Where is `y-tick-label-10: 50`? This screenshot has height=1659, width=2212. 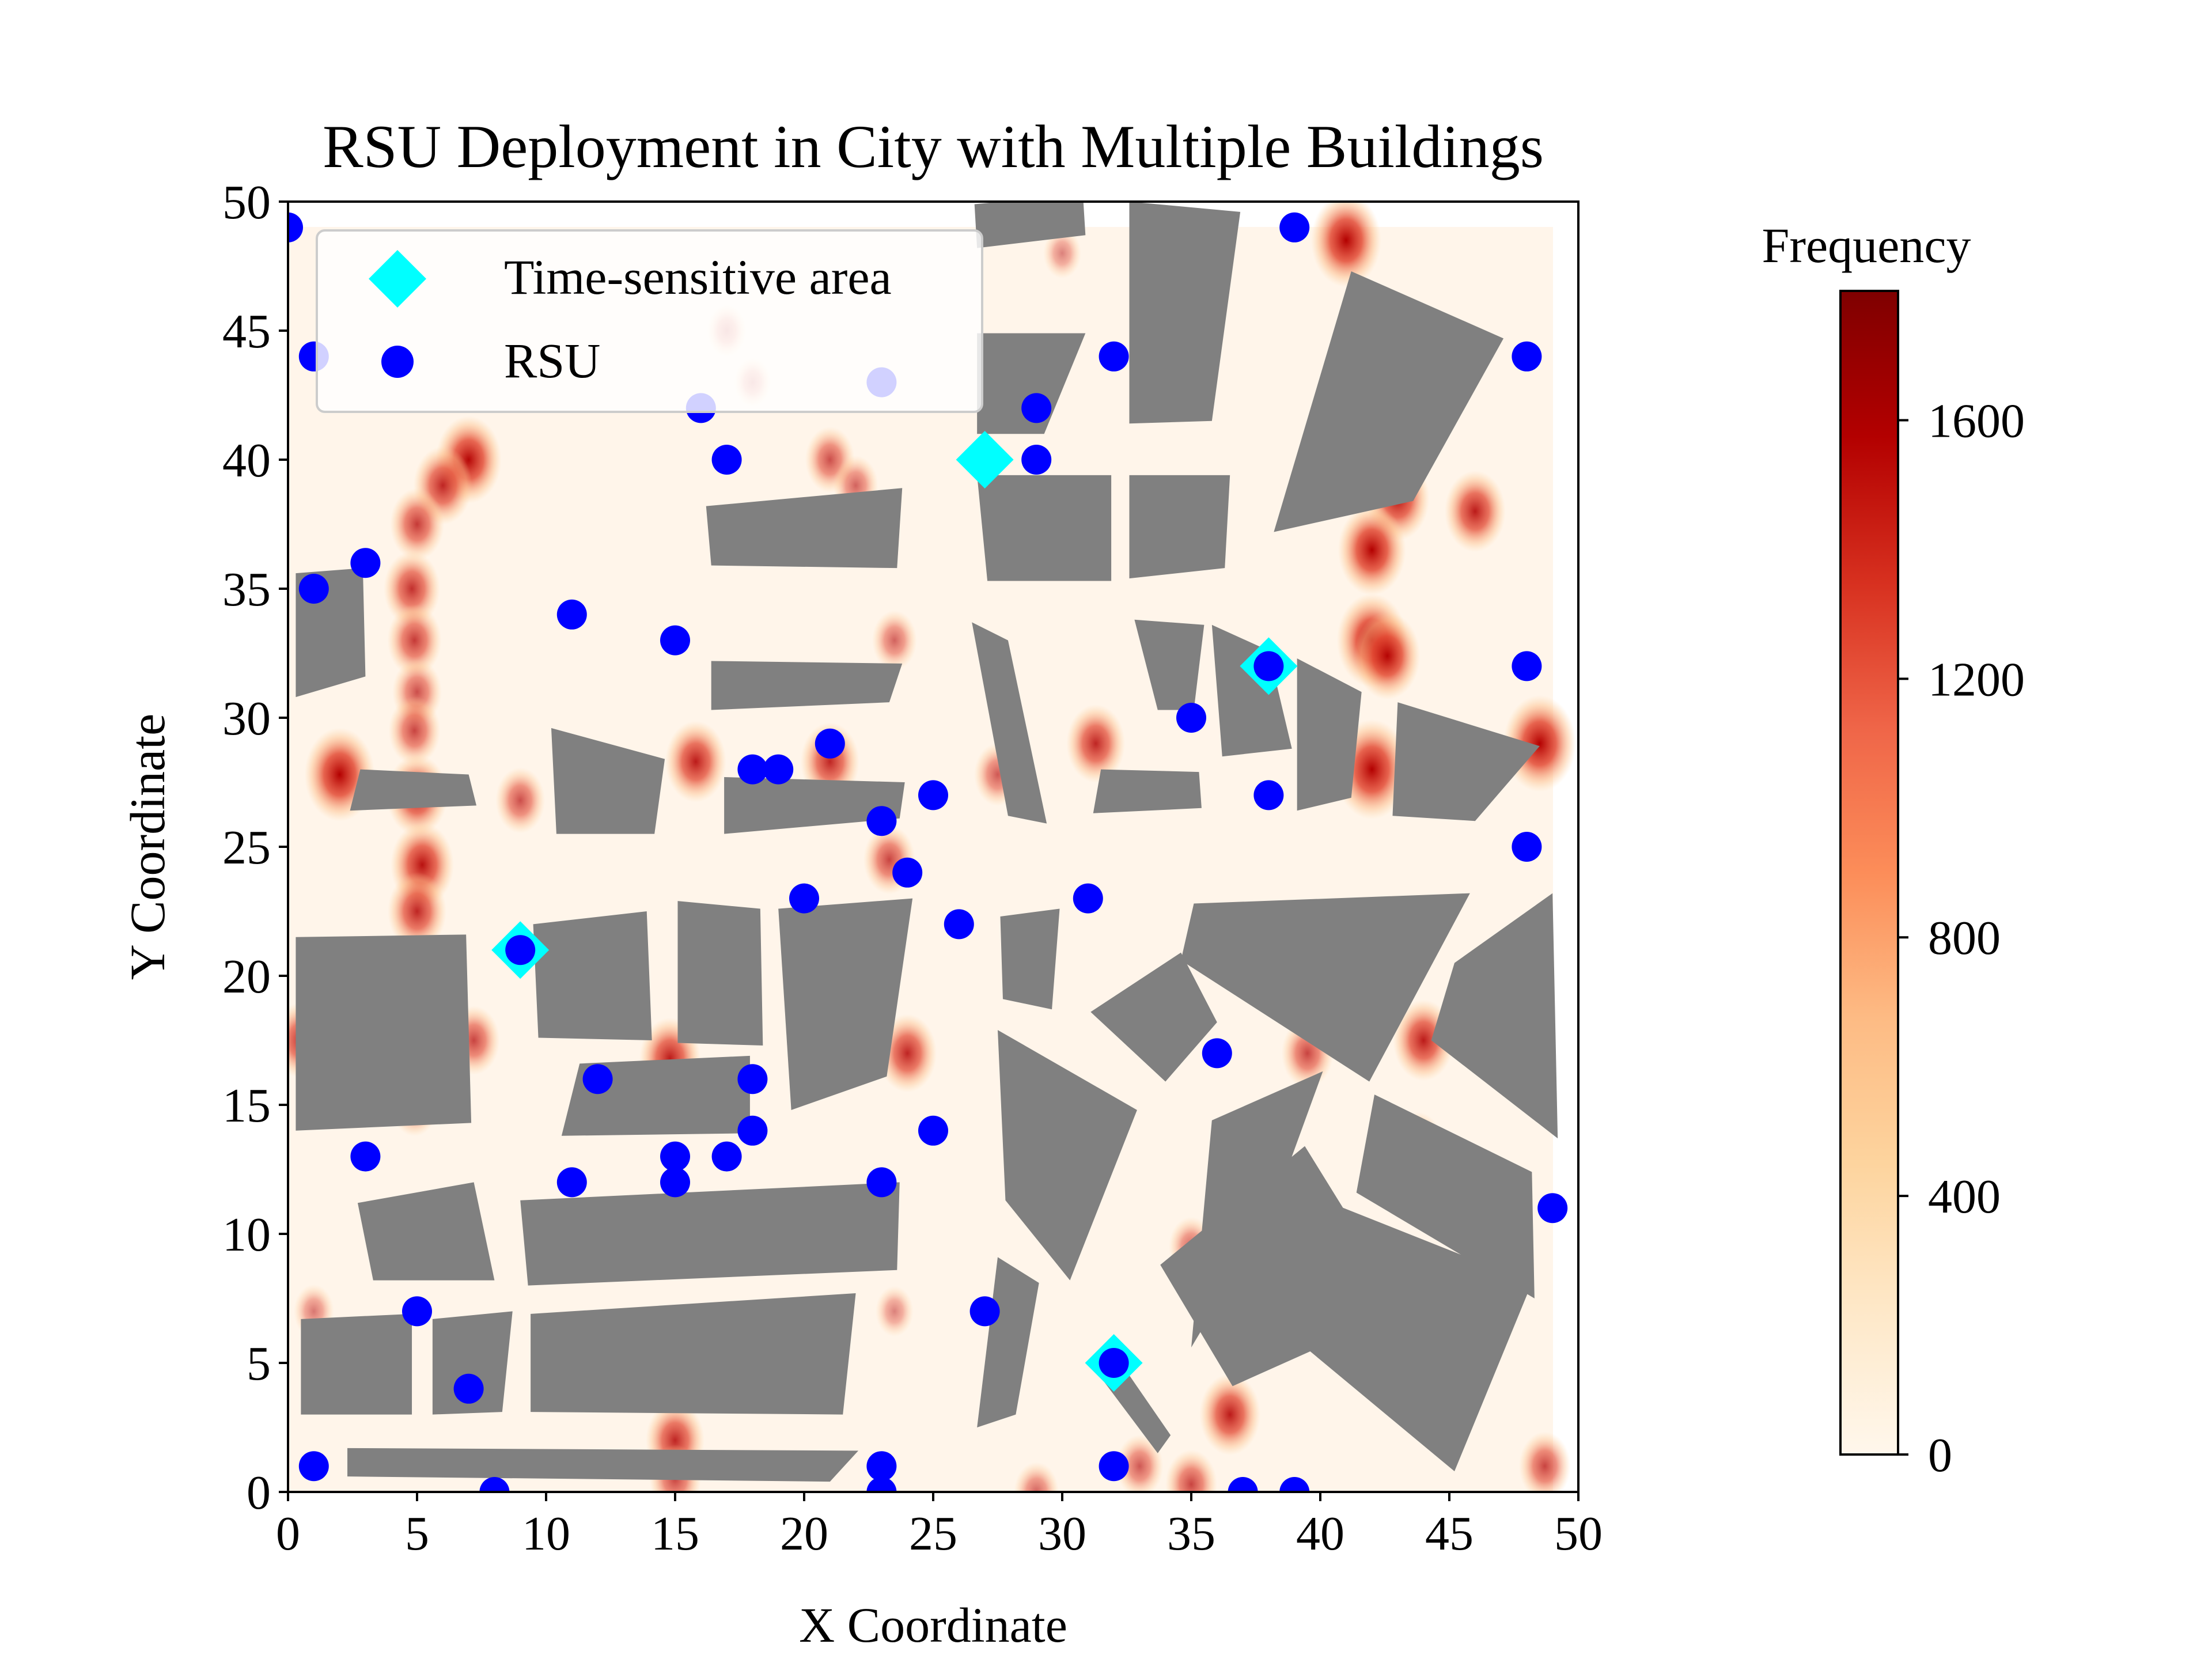 y-tick-label-10: 50 is located at coordinates (246, 202).